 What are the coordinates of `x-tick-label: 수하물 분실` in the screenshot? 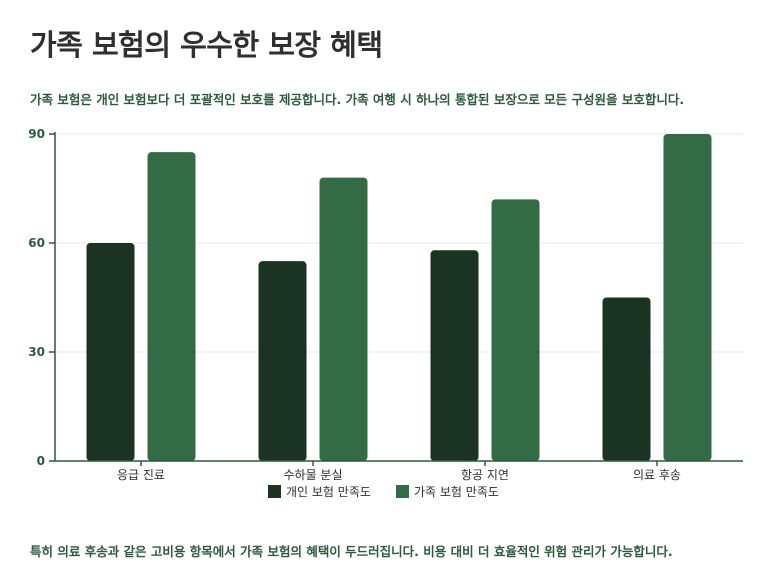 It's located at (312, 475).